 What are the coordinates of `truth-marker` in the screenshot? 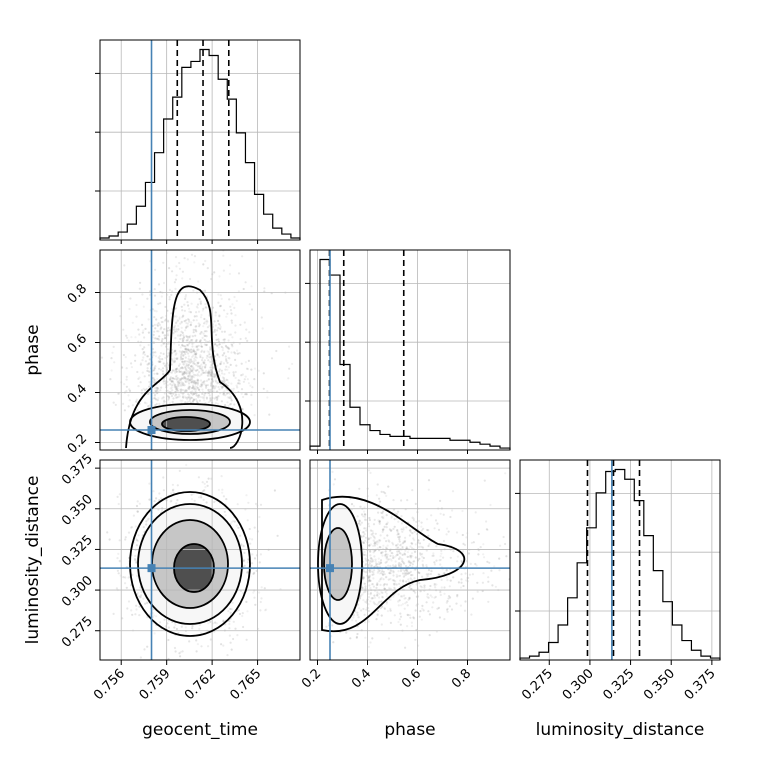 It's located at (151, 430).